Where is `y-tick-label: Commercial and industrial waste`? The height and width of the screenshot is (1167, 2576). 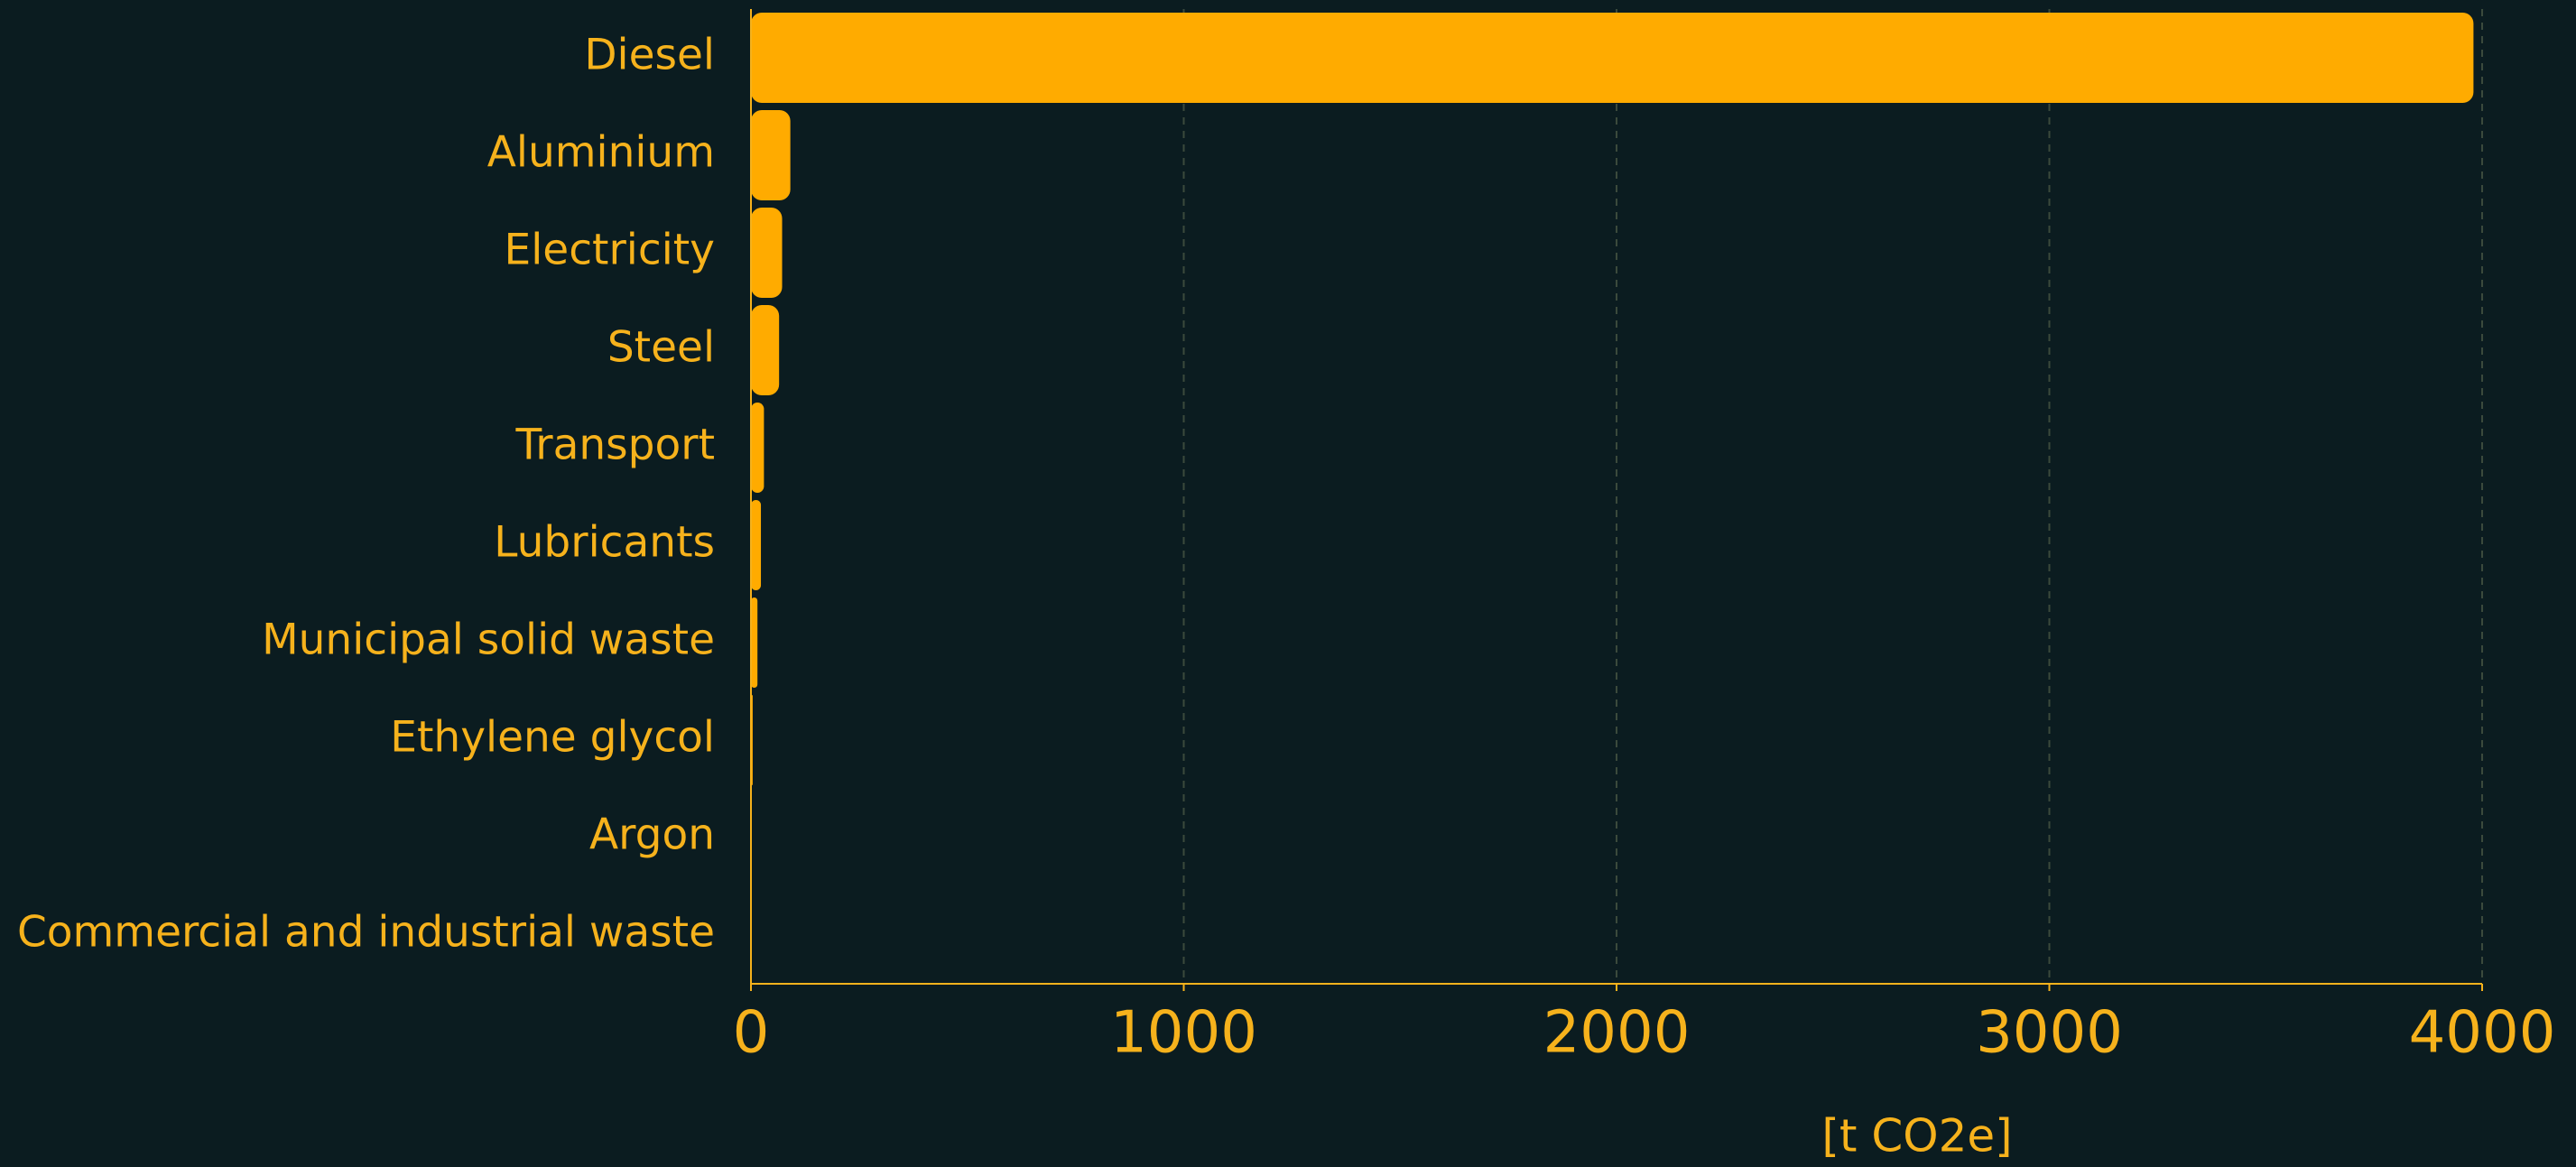
y-tick-label: Commercial and industrial waste is located at coordinates (366, 933).